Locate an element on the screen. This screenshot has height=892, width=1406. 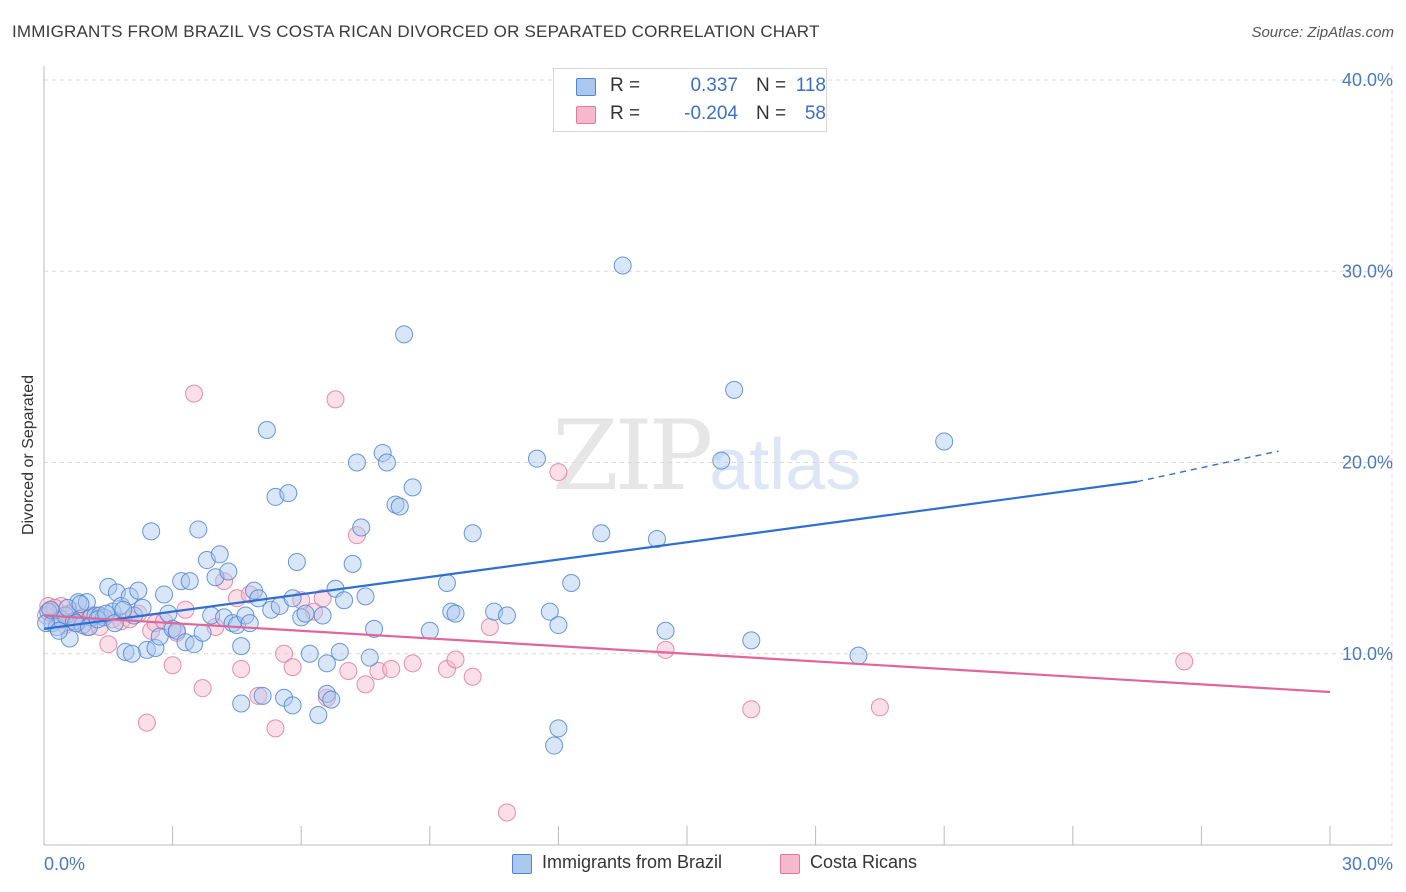
legend-r-value: -0.204 is located at coordinates (711, 113).